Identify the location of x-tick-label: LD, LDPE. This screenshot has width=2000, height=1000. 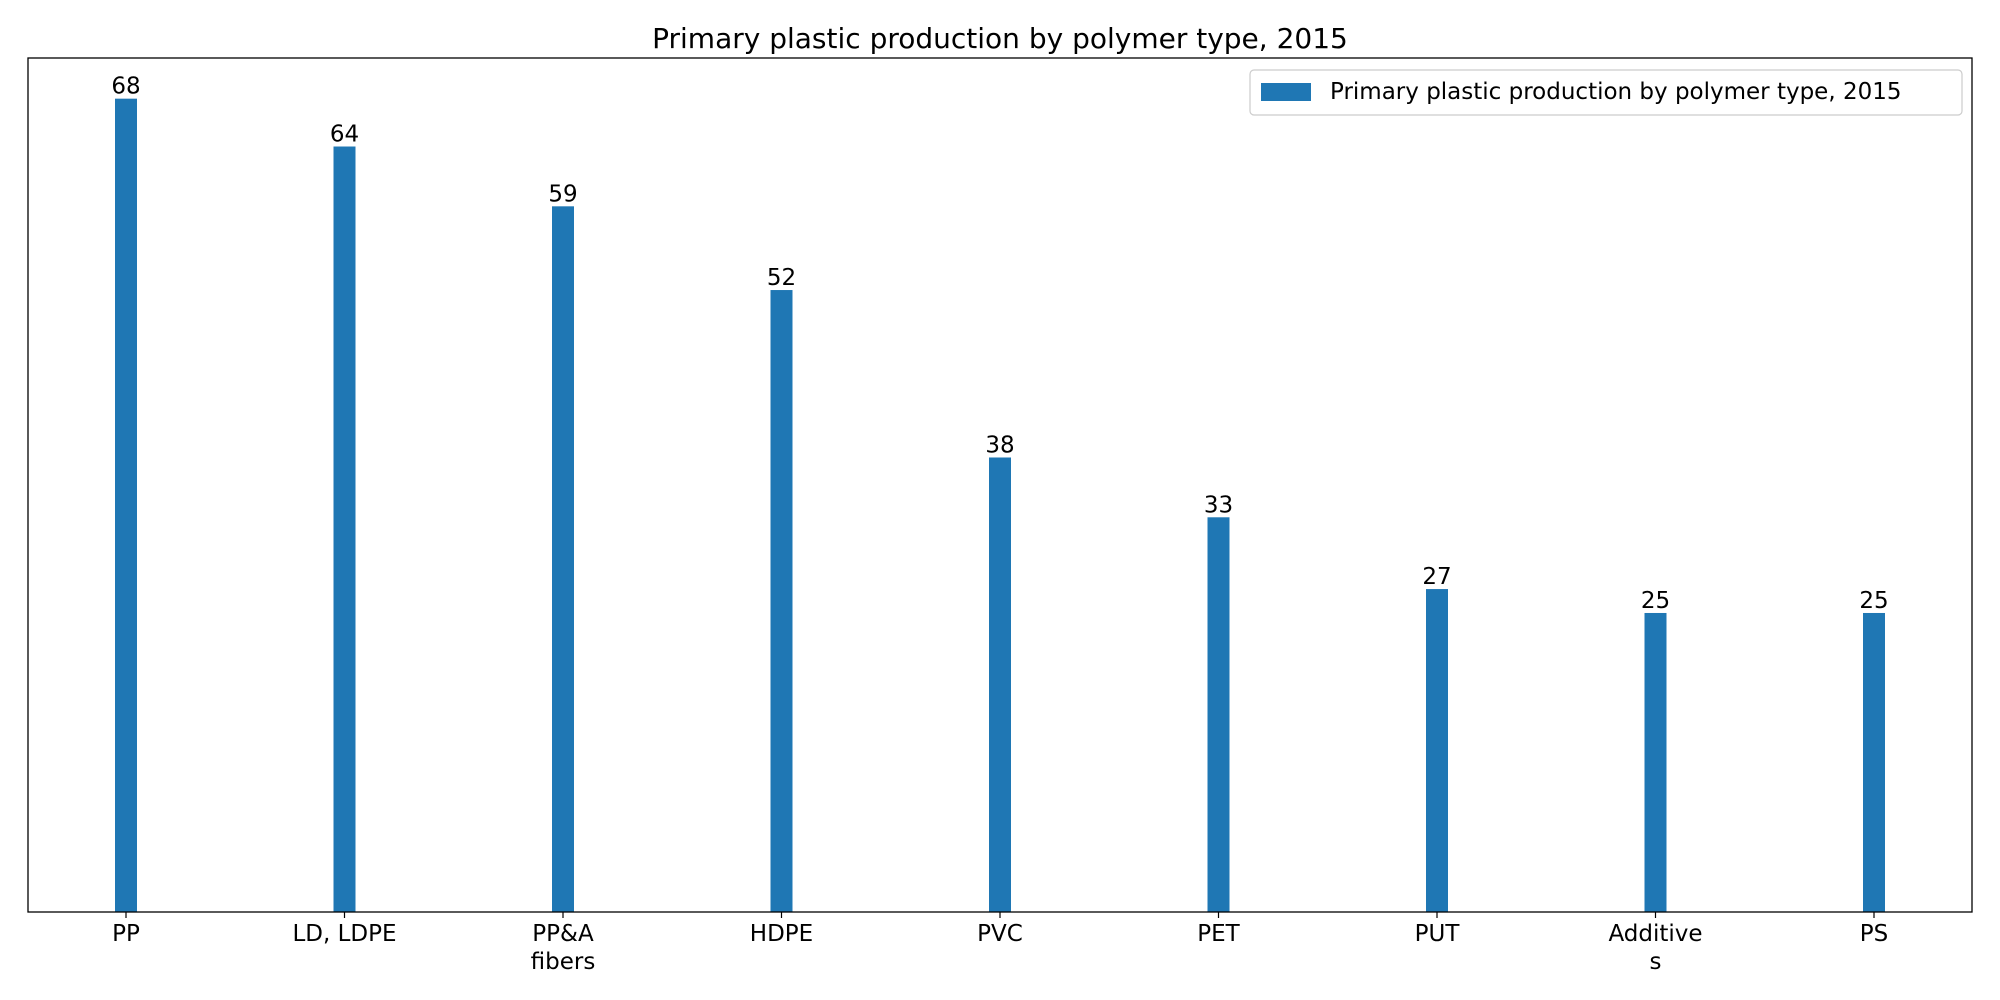
(344, 934).